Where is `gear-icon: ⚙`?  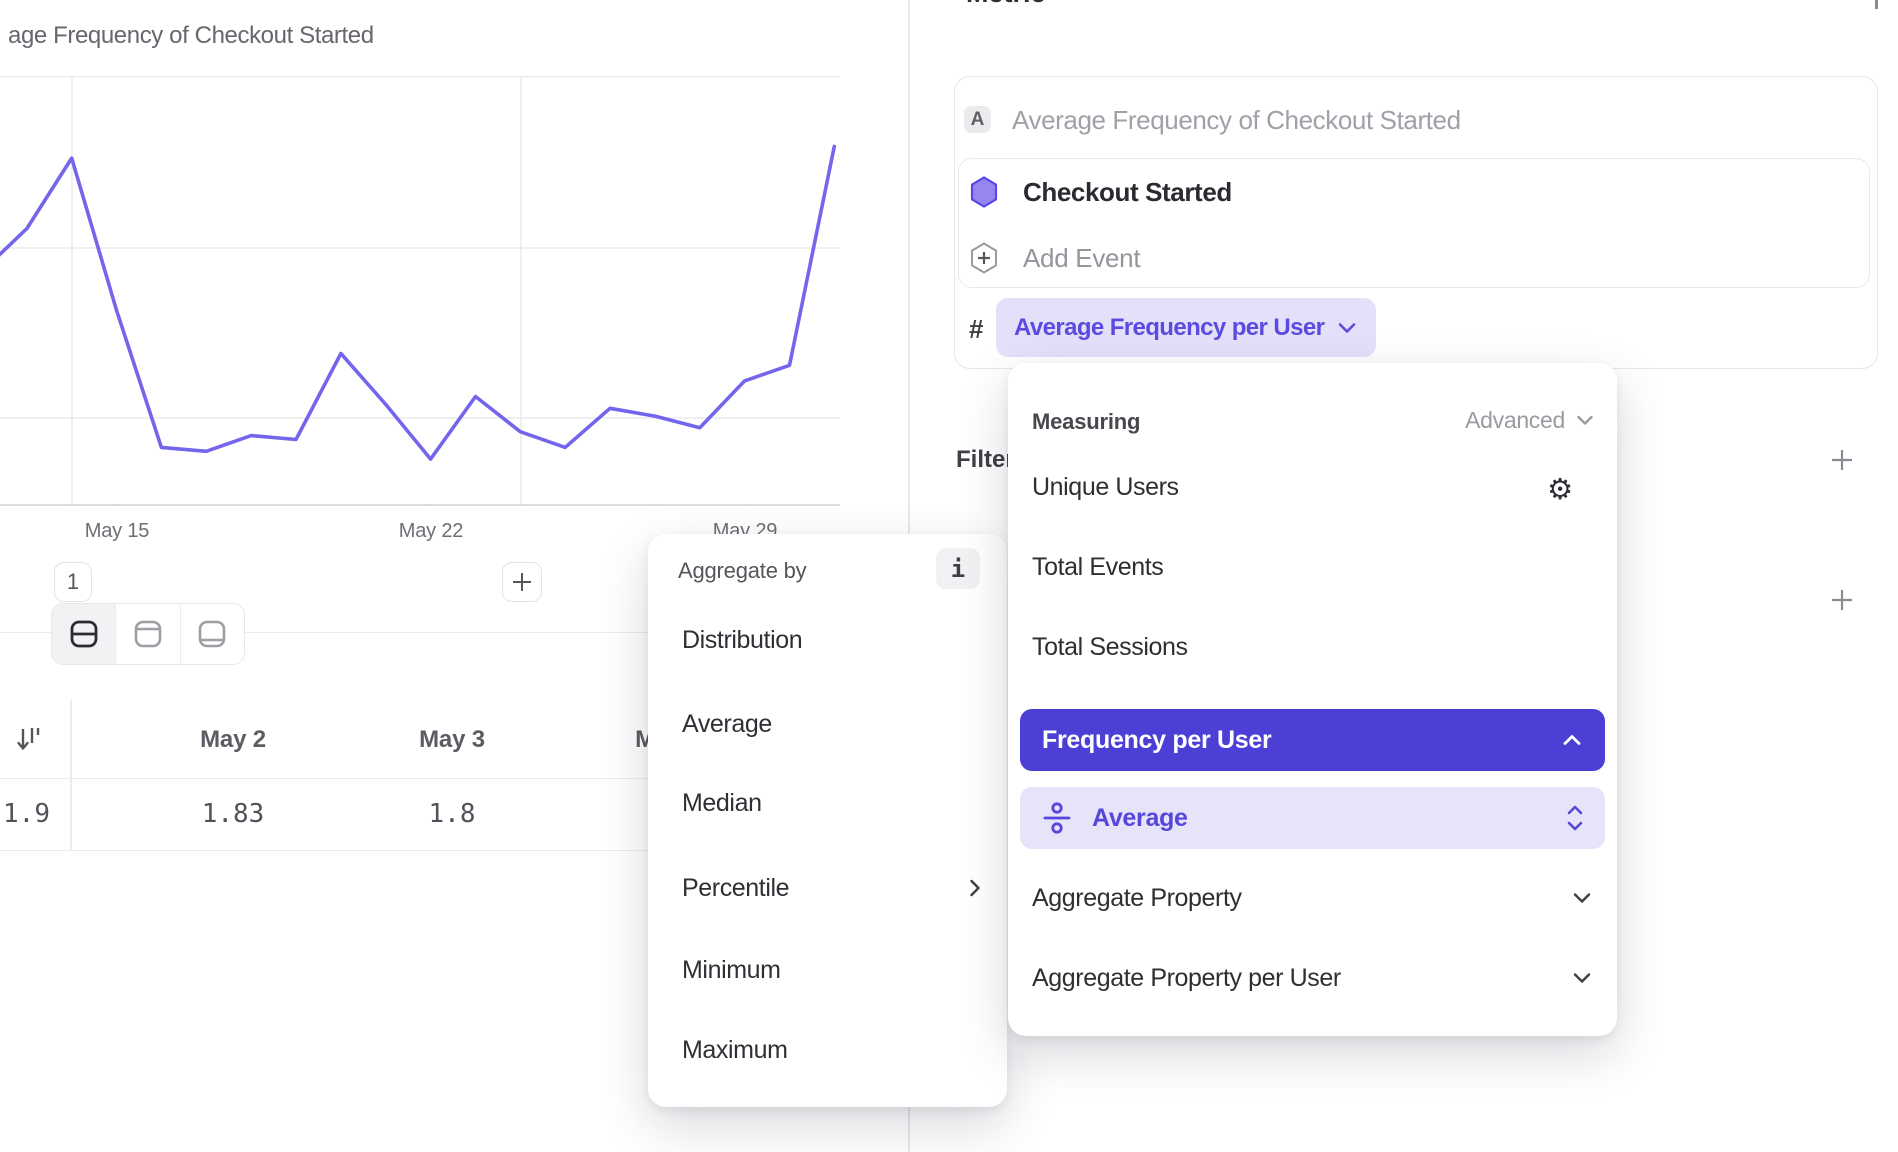 gear-icon: ⚙ is located at coordinates (1560, 490).